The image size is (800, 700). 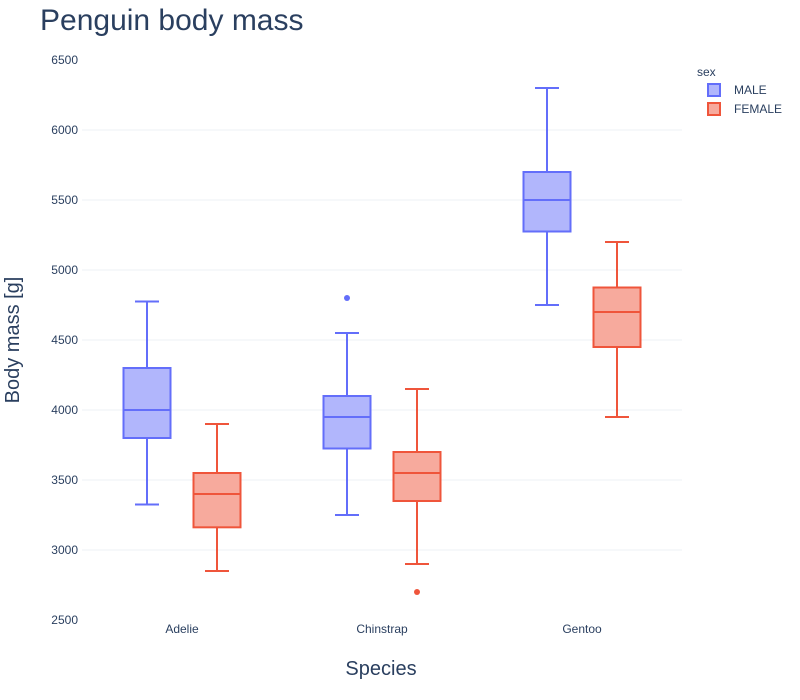 I want to click on box-female-adelie, so click(x=217, y=497).